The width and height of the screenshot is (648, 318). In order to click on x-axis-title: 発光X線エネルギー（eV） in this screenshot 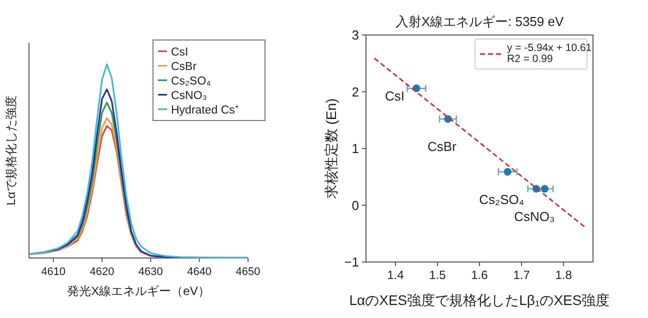, I will do `click(138, 291)`.